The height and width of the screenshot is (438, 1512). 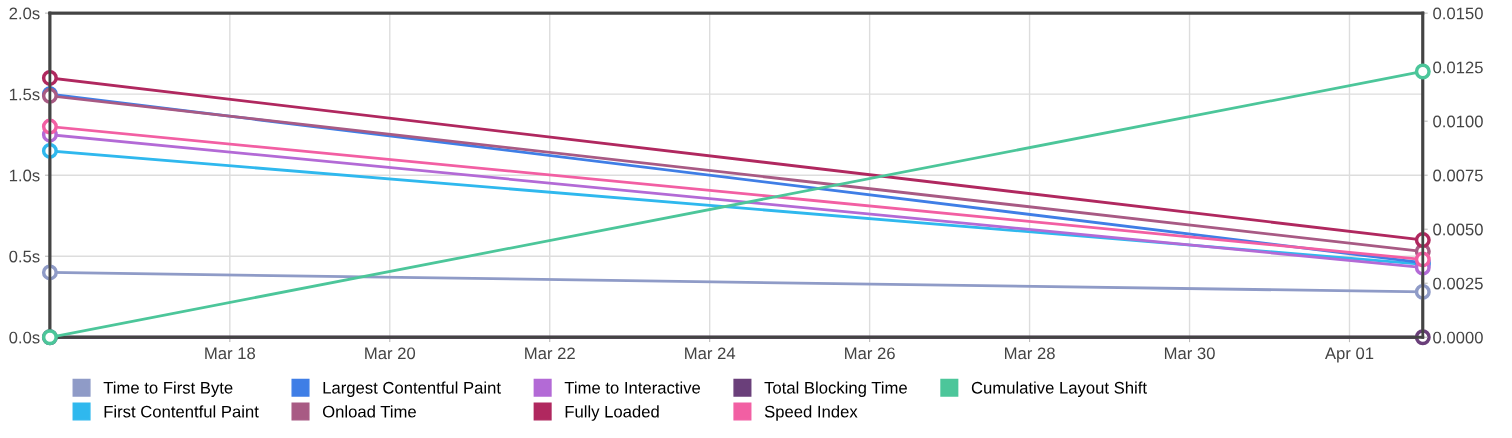 What do you see at coordinates (369, 411) in the screenshot?
I see `legend-label: Onload Time` at bounding box center [369, 411].